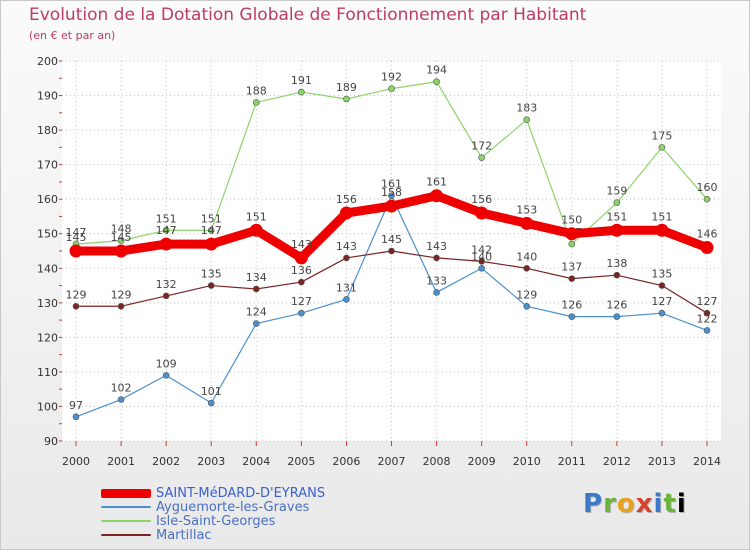 The width and height of the screenshot is (750, 550). What do you see at coordinates (301, 270) in the screenshot?
I see `data-label: 136` at bounding box center [301, 270].